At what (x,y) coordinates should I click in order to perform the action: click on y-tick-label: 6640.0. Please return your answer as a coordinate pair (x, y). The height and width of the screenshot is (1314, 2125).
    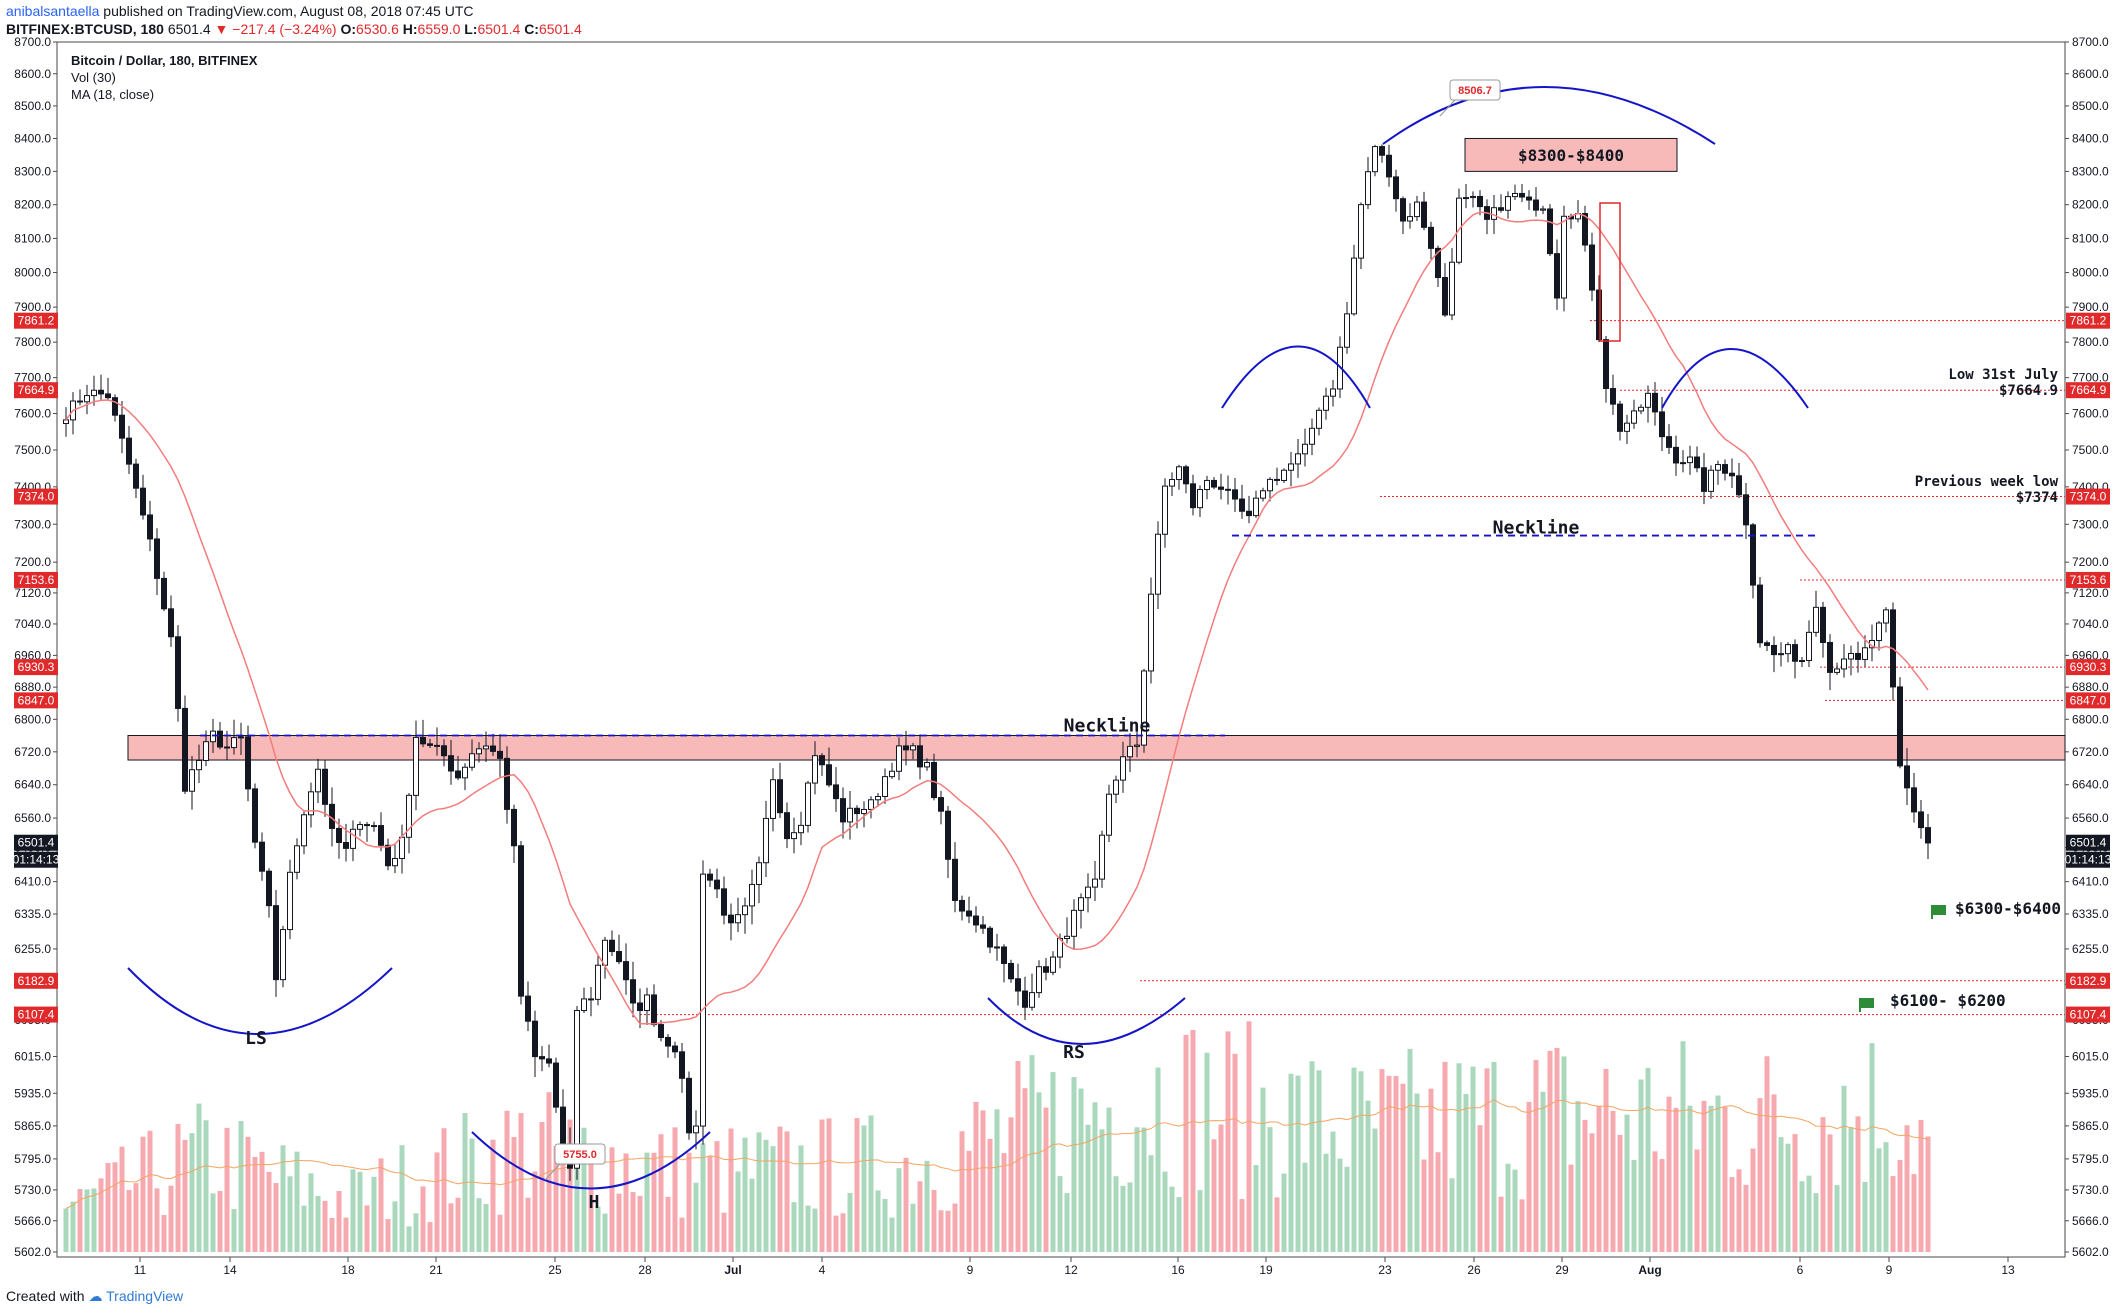
    Looking at the image, I should click on (2090, 785).